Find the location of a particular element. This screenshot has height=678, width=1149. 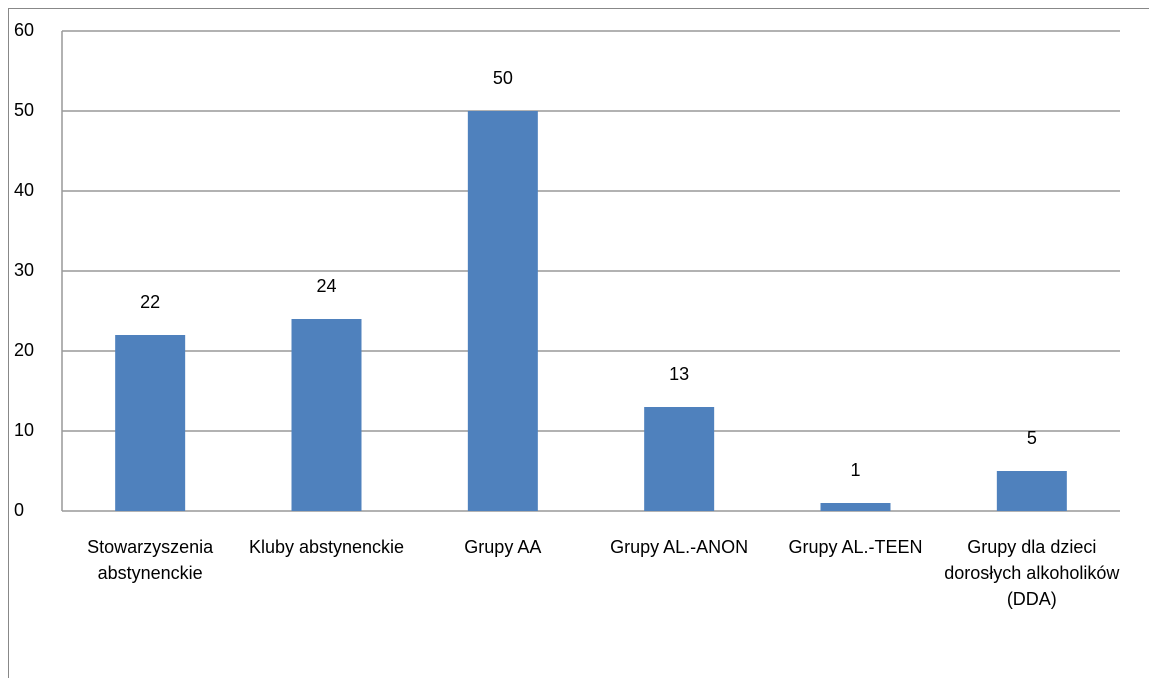

x-tick-label: Grupy AA is located at coordinates (503, 547).